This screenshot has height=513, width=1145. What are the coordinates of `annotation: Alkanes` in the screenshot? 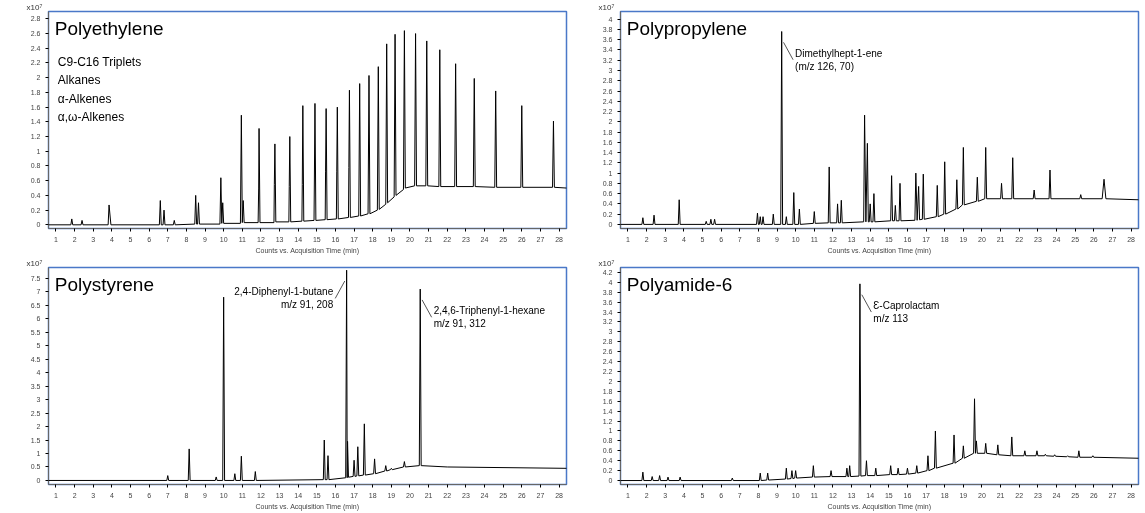 It's located at (79, 80).